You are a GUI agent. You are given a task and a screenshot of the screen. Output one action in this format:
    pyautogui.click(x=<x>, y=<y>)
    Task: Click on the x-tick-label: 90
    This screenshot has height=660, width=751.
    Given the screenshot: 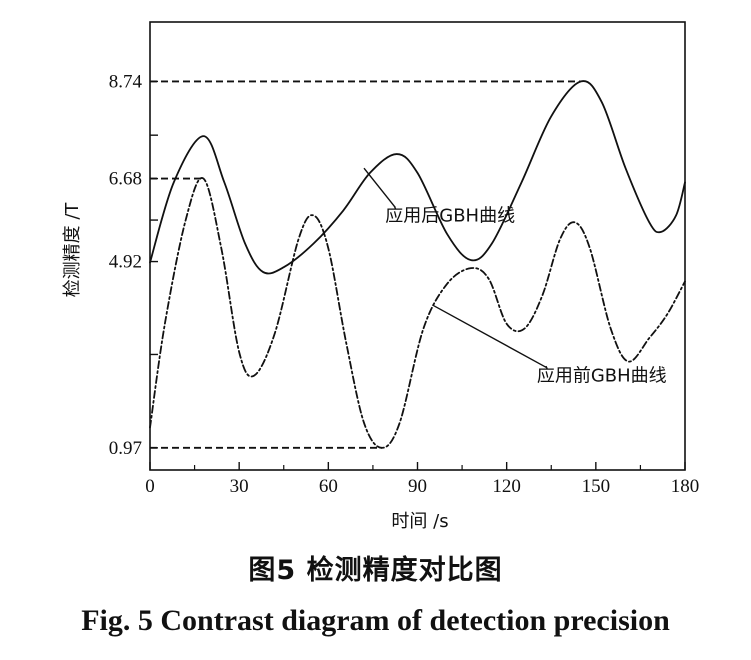 What is the action you would take?
    pyautogui.click(x=417, y=486)
    